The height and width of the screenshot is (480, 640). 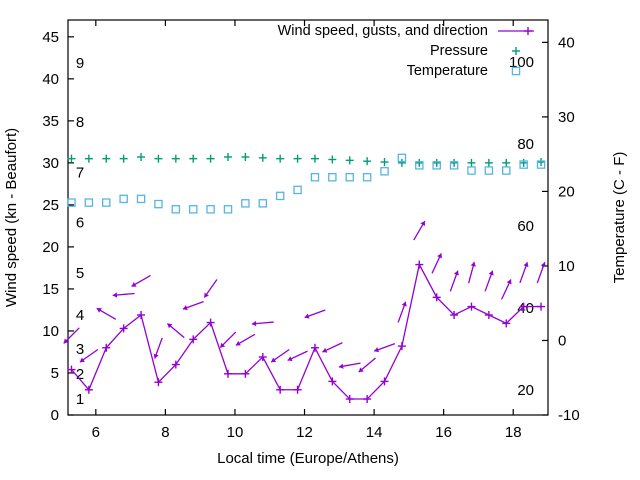 I want to click on beaufort-label: 5, so click(x=80, y=273).